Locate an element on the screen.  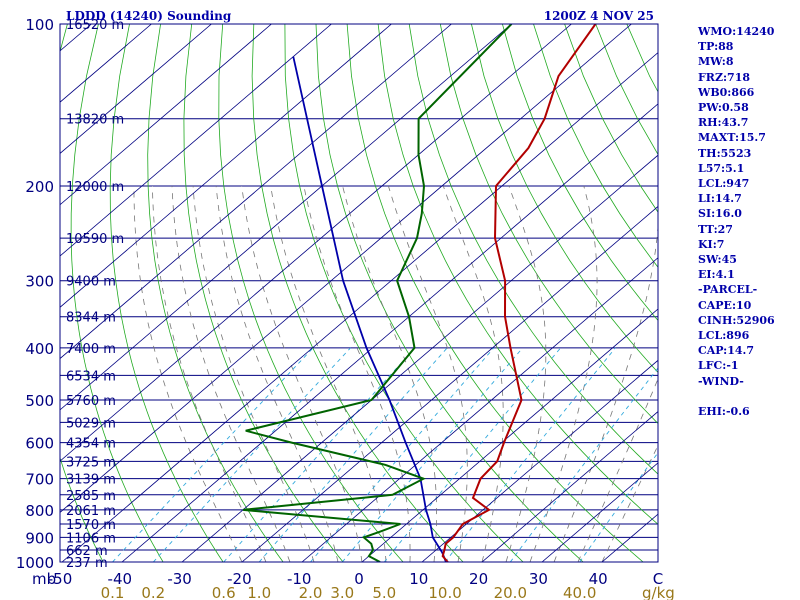
stat-line: TP:88 is located at coordinates (716, 47).